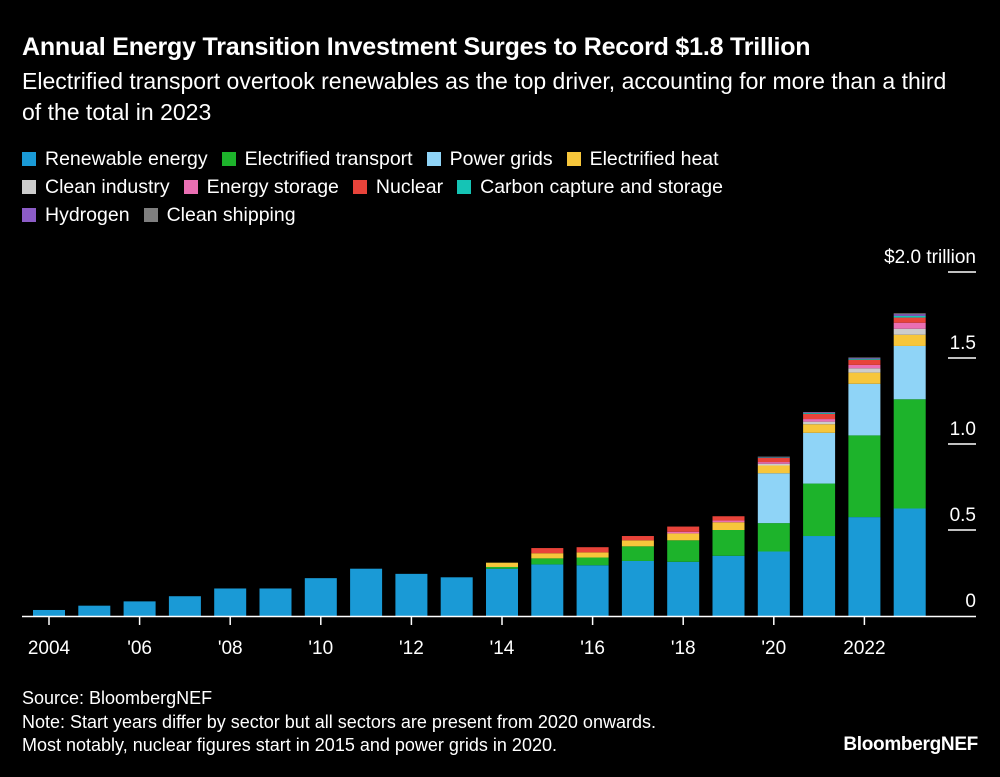 This screenshot has width=1000, height=777. What do you see at coordinates (87, 215) in the screenshot?
I see `legend-label: Hydrogen` at bounding box center [87, 215].